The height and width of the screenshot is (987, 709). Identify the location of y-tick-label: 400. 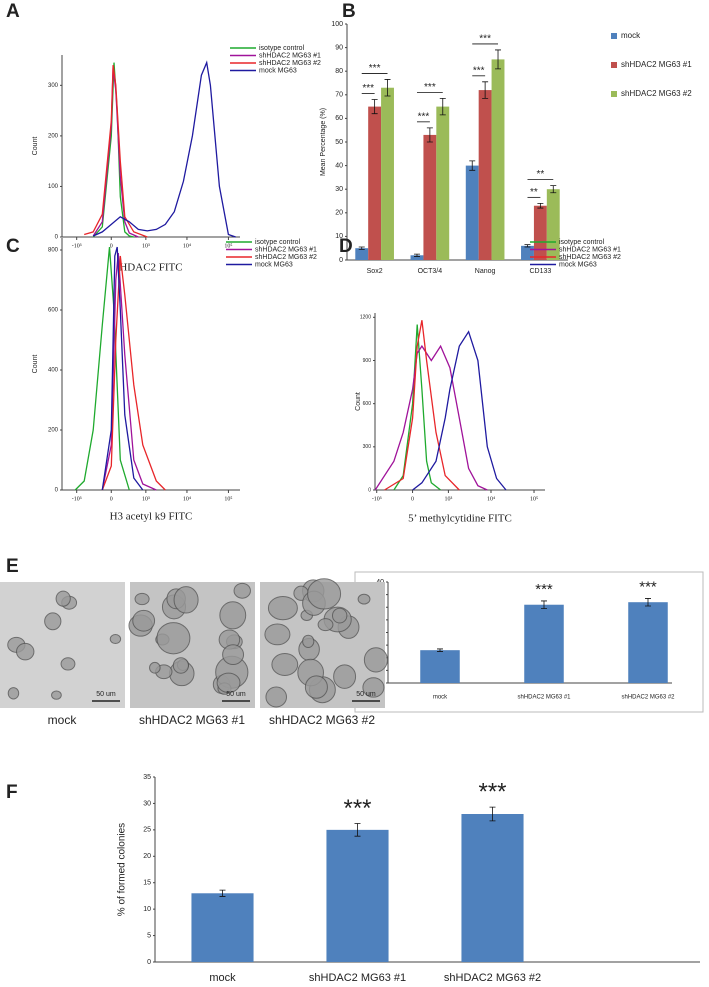
(53, 371).